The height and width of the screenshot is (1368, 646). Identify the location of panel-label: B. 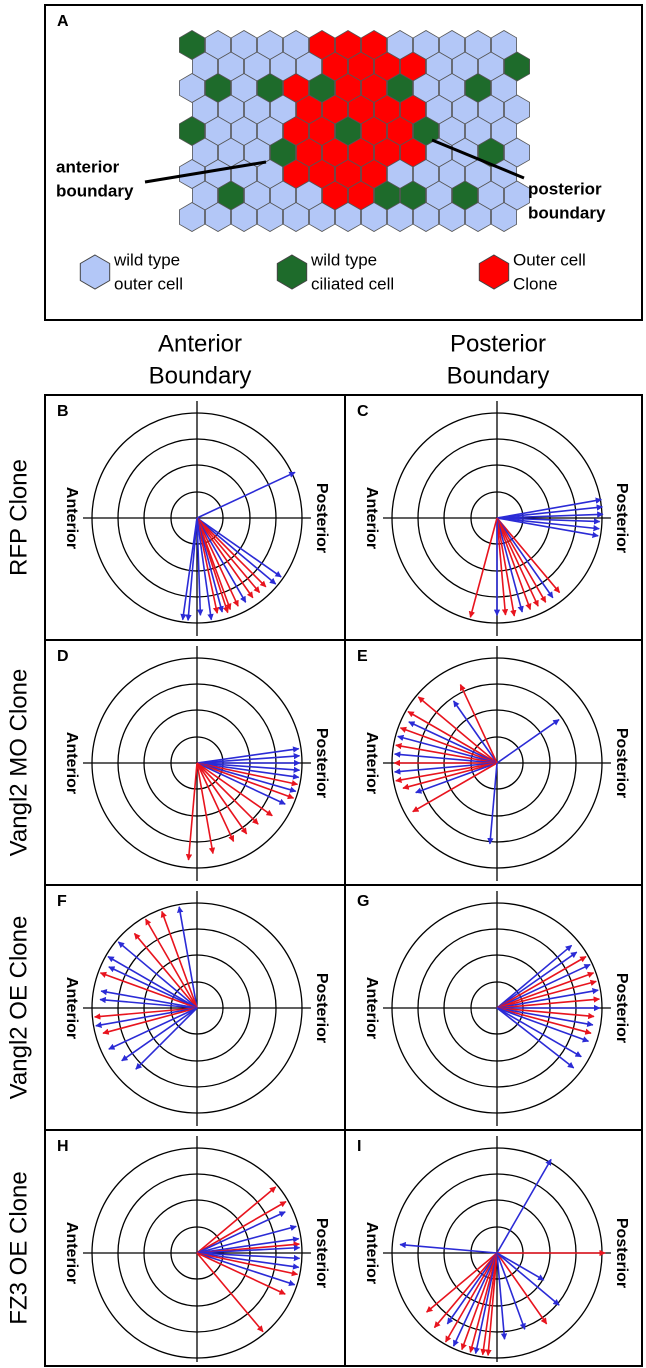
(63, 411).